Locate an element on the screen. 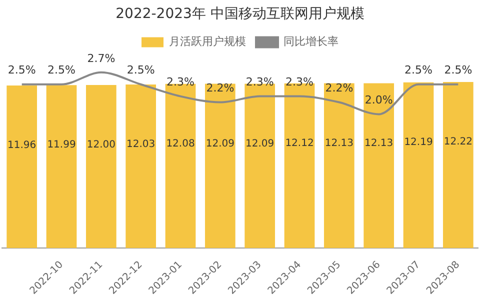 The image size is (480, 300). data-label: 11.99 is located at coordinates (61, 145).